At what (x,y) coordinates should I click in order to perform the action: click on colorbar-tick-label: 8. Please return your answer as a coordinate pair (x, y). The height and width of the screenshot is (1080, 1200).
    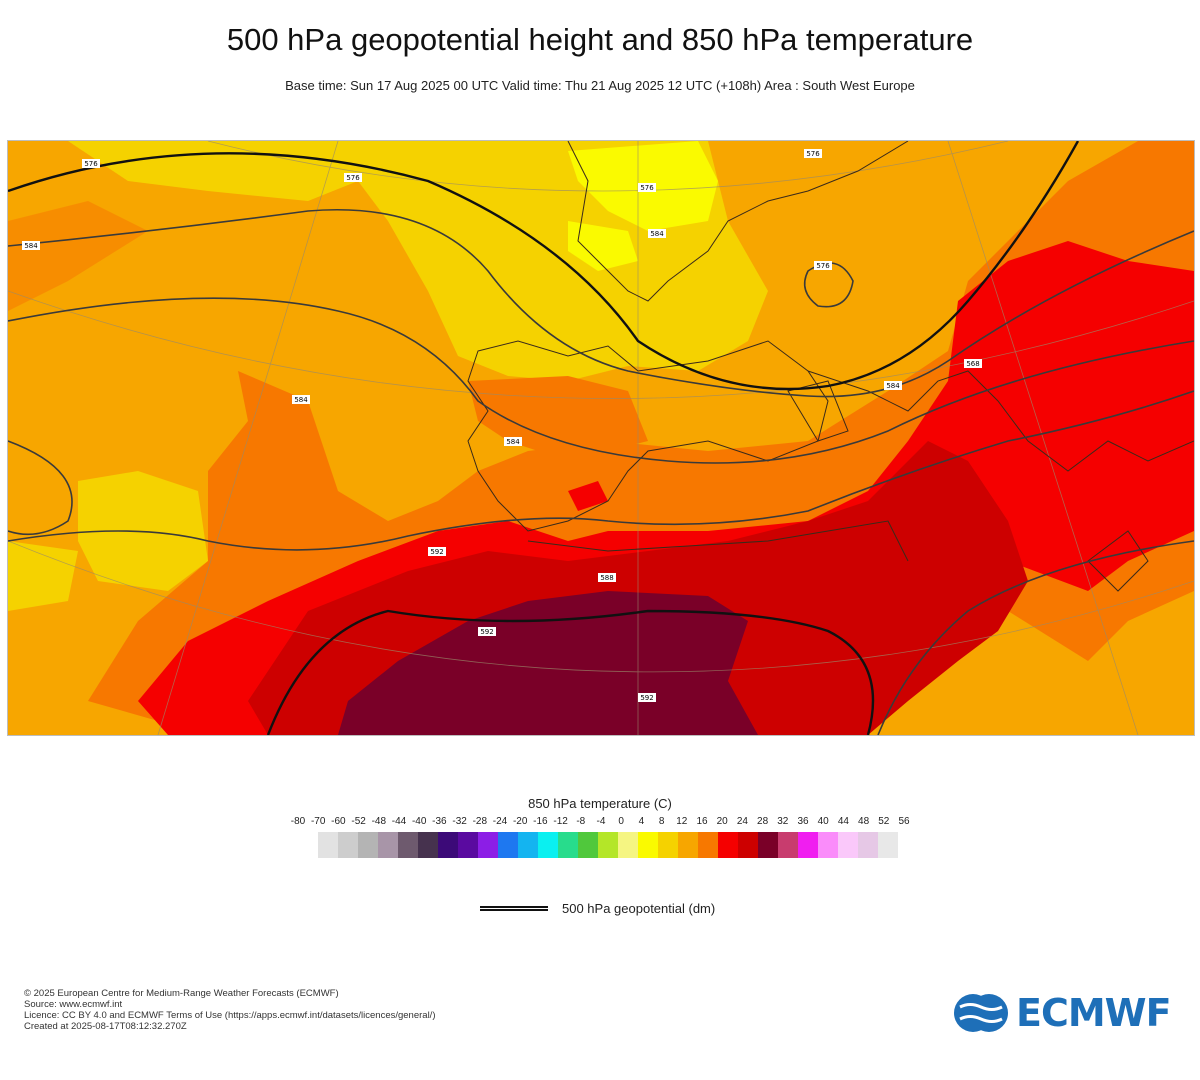
    Looking at the image, I should click on (661, 821).